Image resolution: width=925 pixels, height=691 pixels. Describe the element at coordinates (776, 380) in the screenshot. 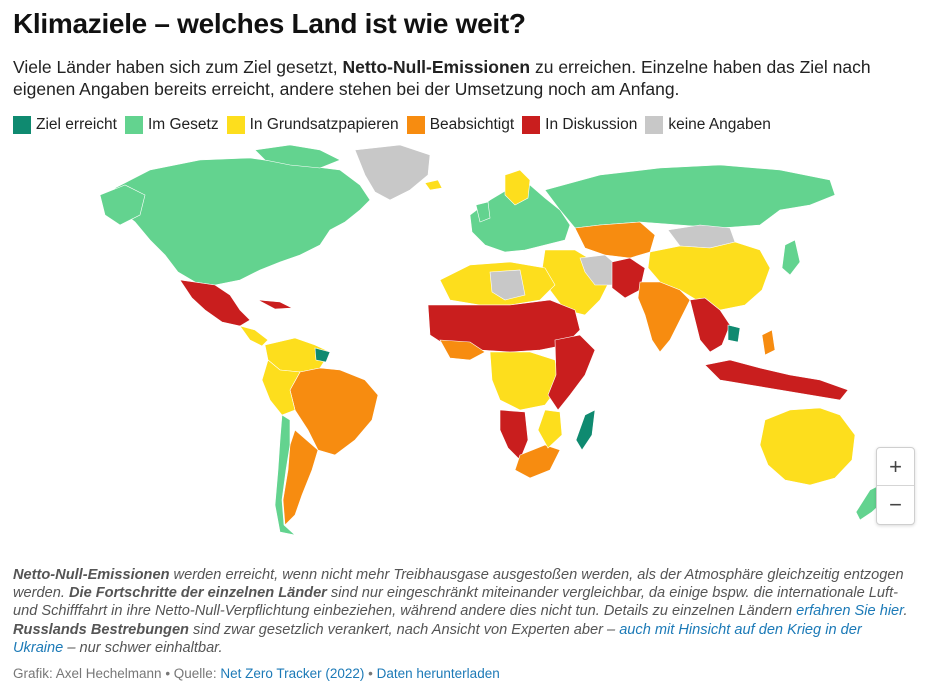

I see `region-indonesia` at that location.